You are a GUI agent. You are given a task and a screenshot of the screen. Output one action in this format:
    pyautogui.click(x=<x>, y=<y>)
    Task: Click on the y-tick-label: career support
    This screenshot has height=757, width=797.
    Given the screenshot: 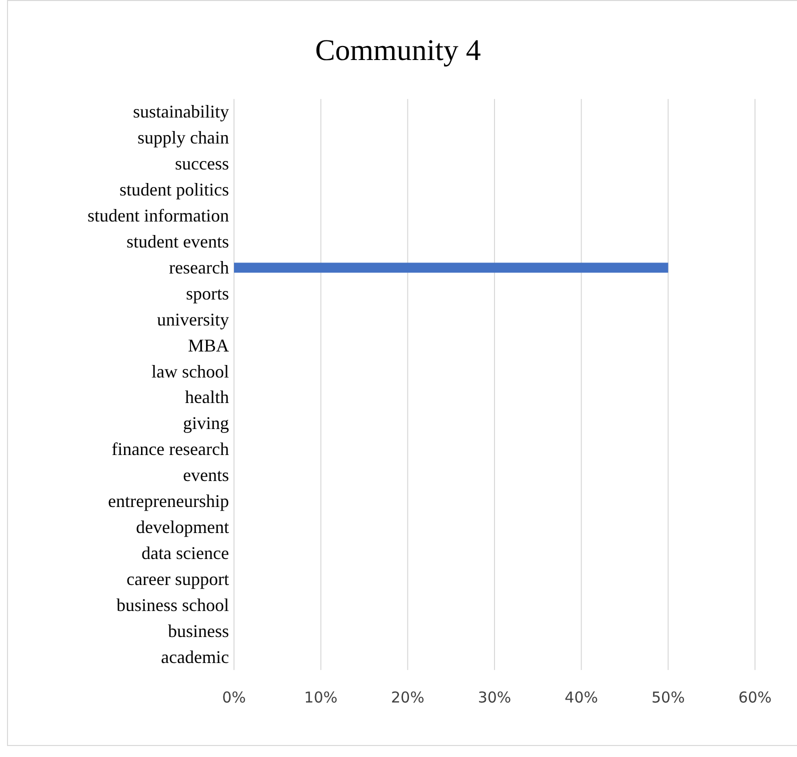 What is the action you would take?
    pyautogui.click(x=177, y=578)
    